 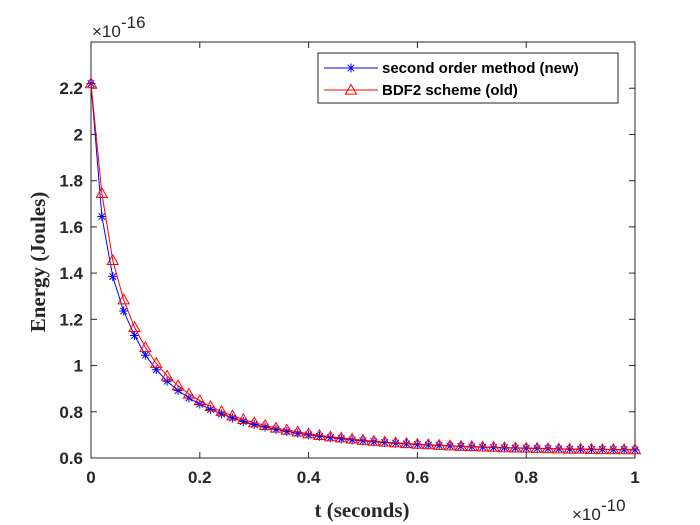 I want to click on y-axis-label: Energy (Joules), so click(x=38, y=262).